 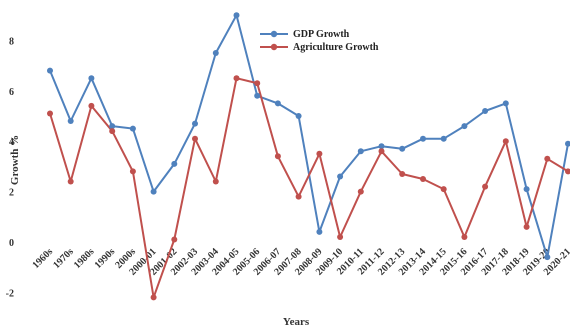 I want to click on legend-marker-gdp, so click(x=274, y=34).